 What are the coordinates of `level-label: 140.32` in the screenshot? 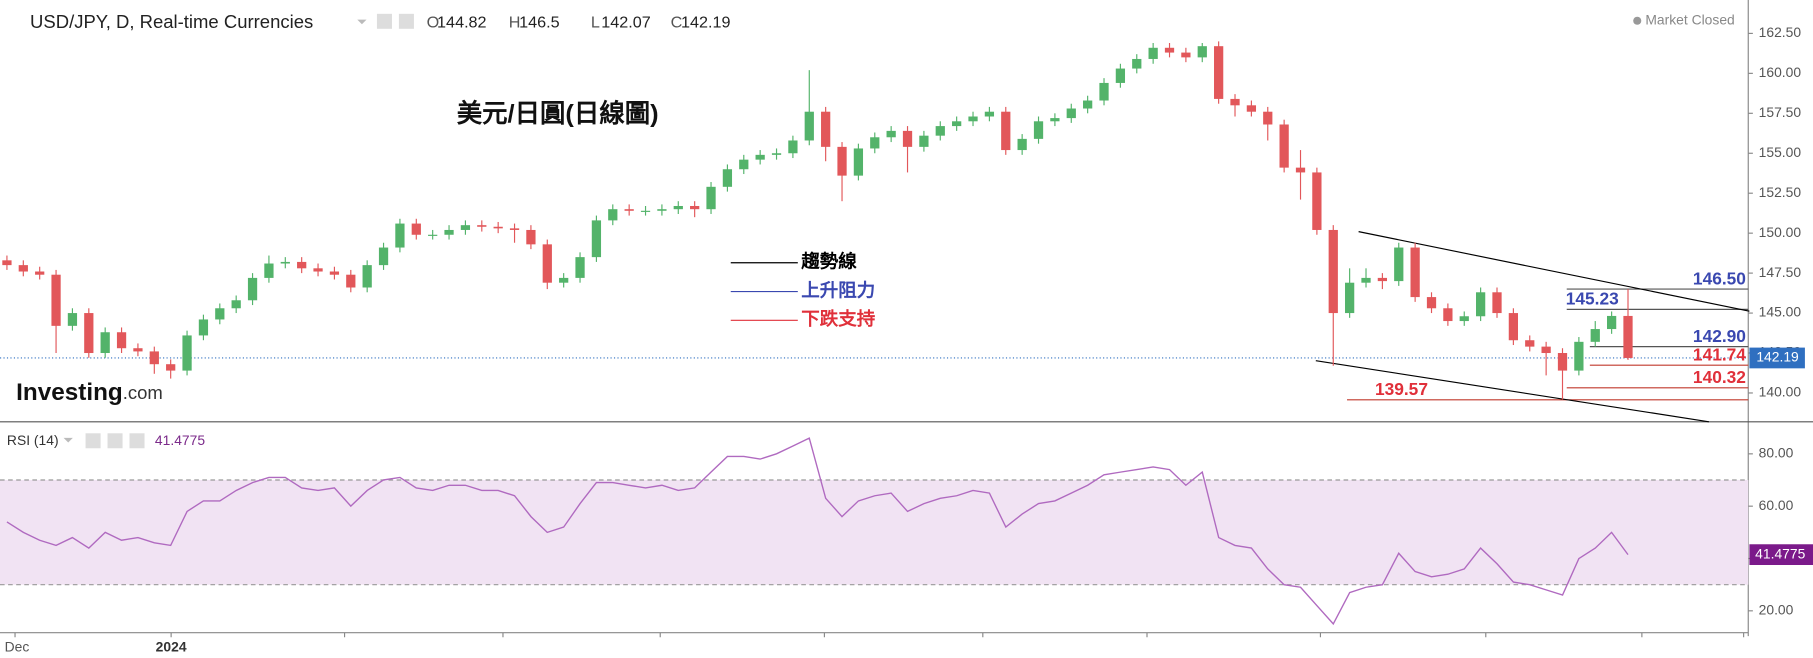 It's located at (1719, 377).